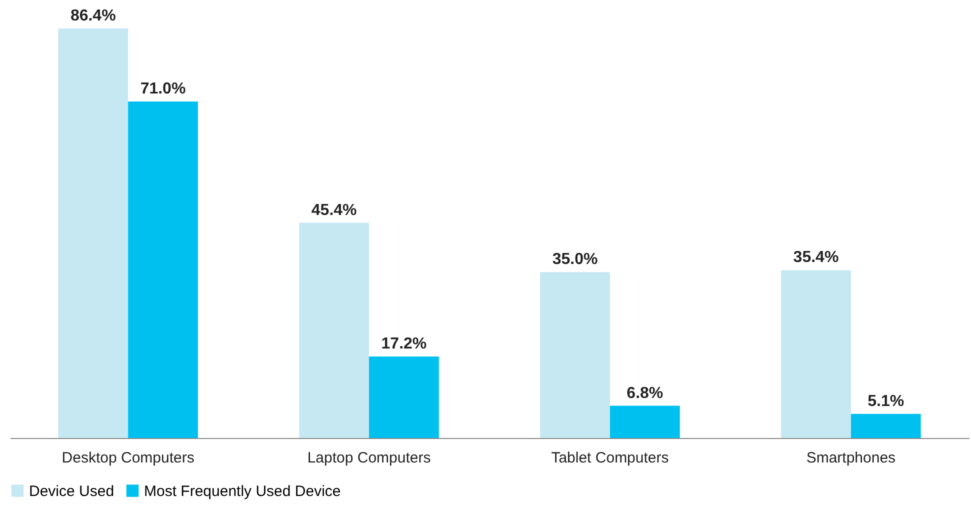 The image size is (971, 507). Describe the element at coordinates (851, 458) in the screenshot. I see `x-tick-label: Smartphones` at that location.